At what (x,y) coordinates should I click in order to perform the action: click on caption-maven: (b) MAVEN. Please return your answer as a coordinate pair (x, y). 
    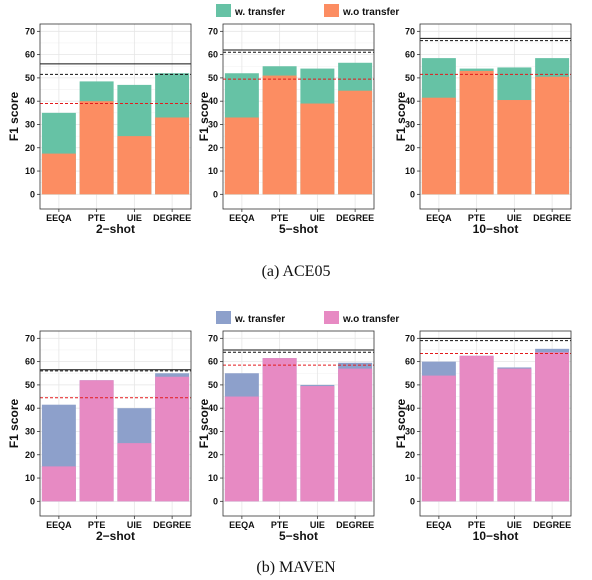
    Looking at the image, I should click on (296, 567).